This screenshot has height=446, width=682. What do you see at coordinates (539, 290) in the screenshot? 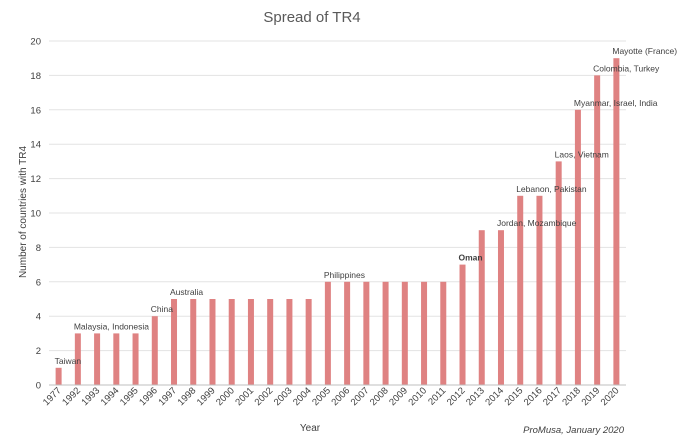
I see `bar-2016` at bounding box center [539, 290].